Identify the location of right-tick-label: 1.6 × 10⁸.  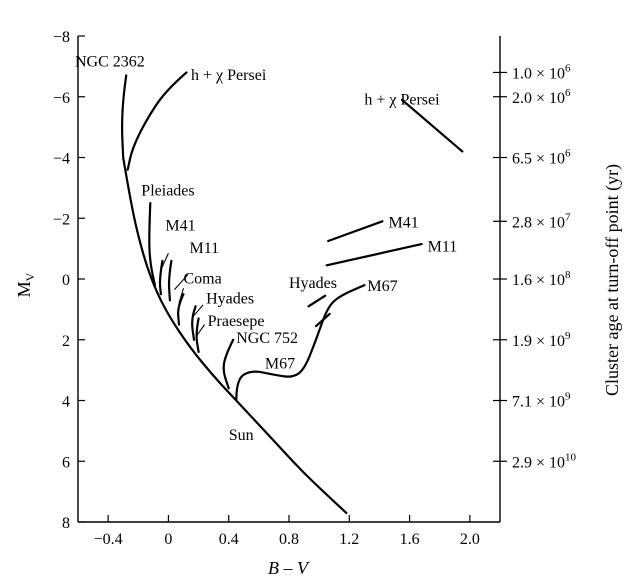
(541, 279).